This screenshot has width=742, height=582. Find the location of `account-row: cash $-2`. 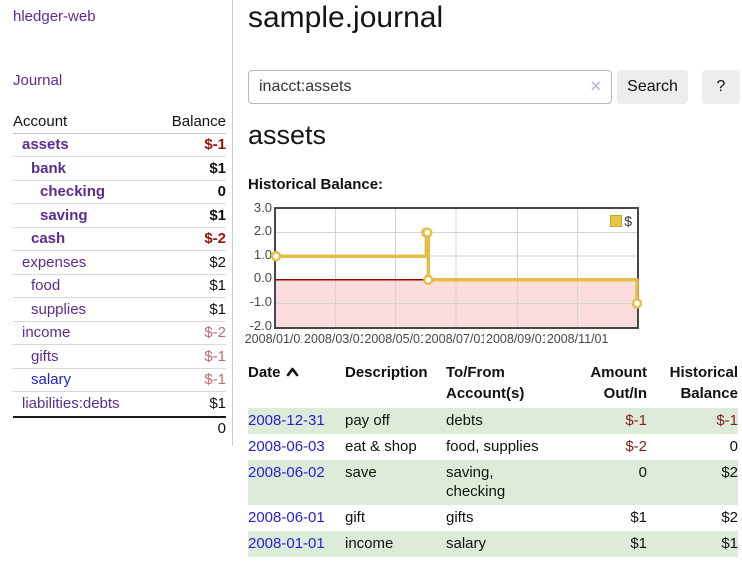

account-row: cash $-2 is located at coordinates (119, 239).